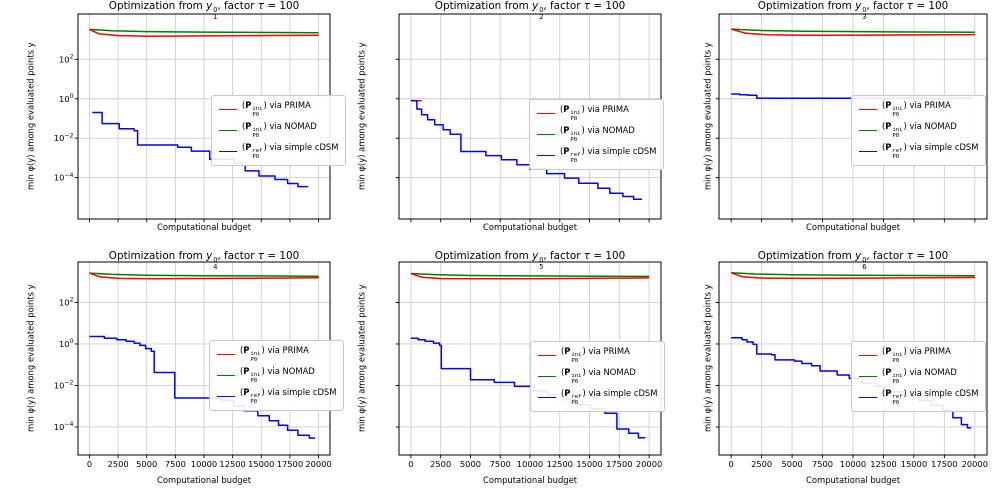  I want to click on y-tick-label: 10⁻⁴, so click(64, 426).